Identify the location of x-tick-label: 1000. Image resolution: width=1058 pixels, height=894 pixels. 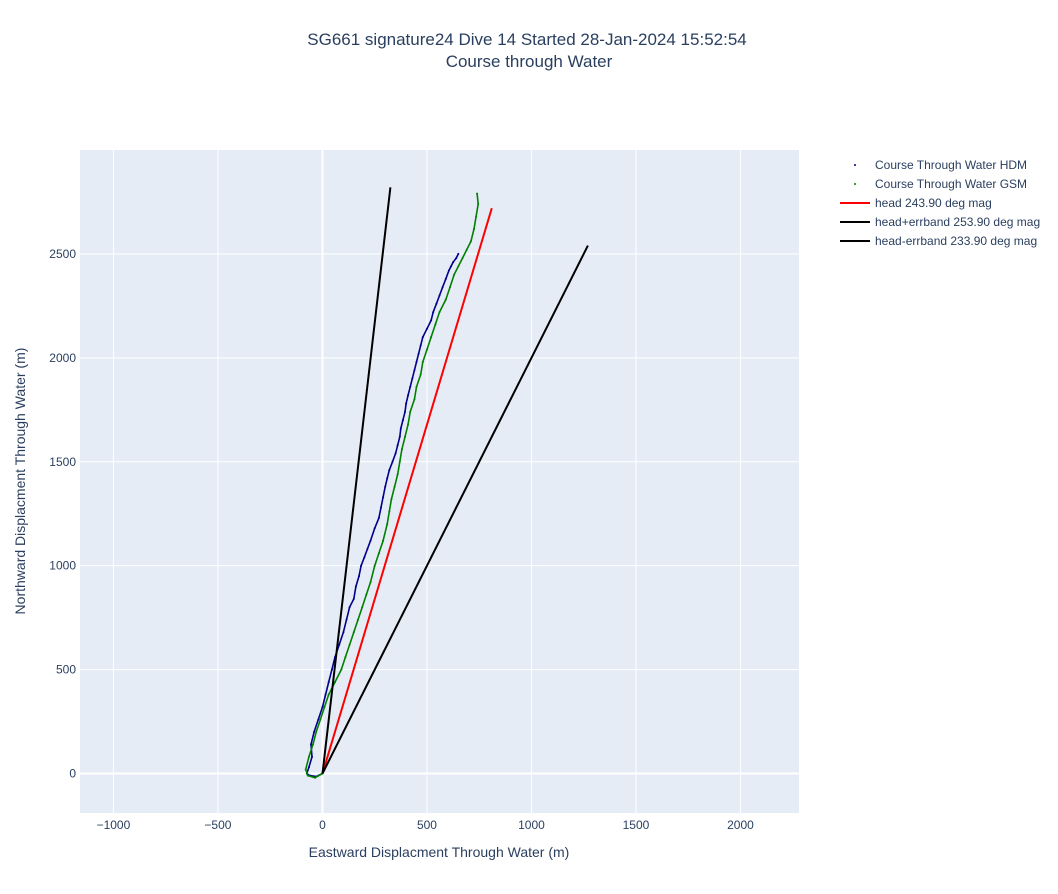
(531, 825).